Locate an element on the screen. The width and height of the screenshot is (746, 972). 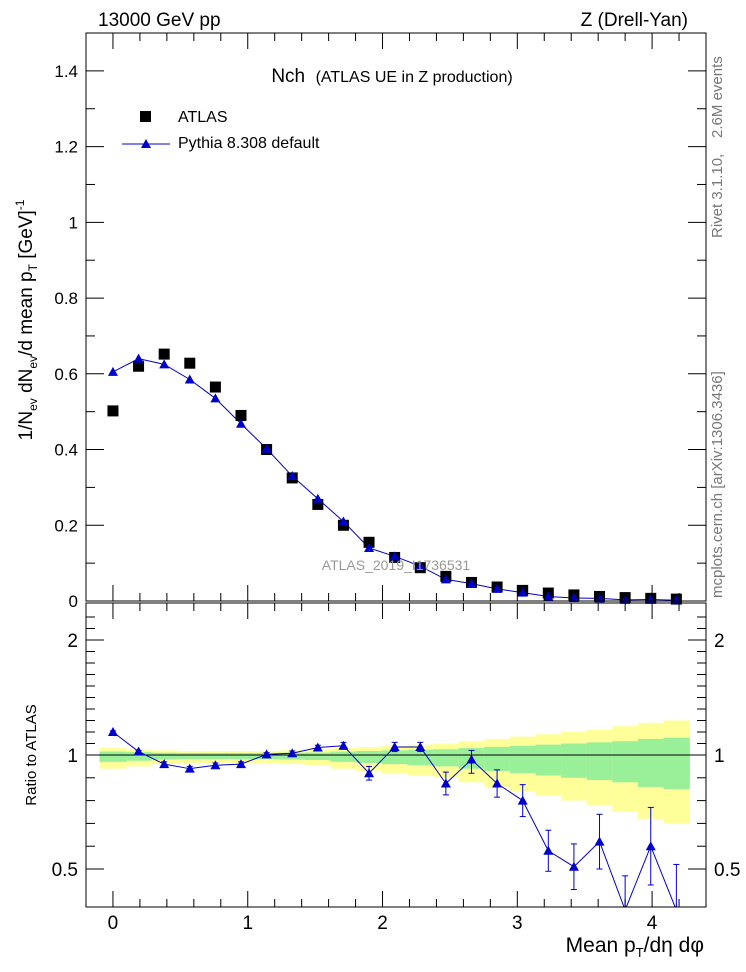
legend-marker-pythia is located at coordinates (146, 143).